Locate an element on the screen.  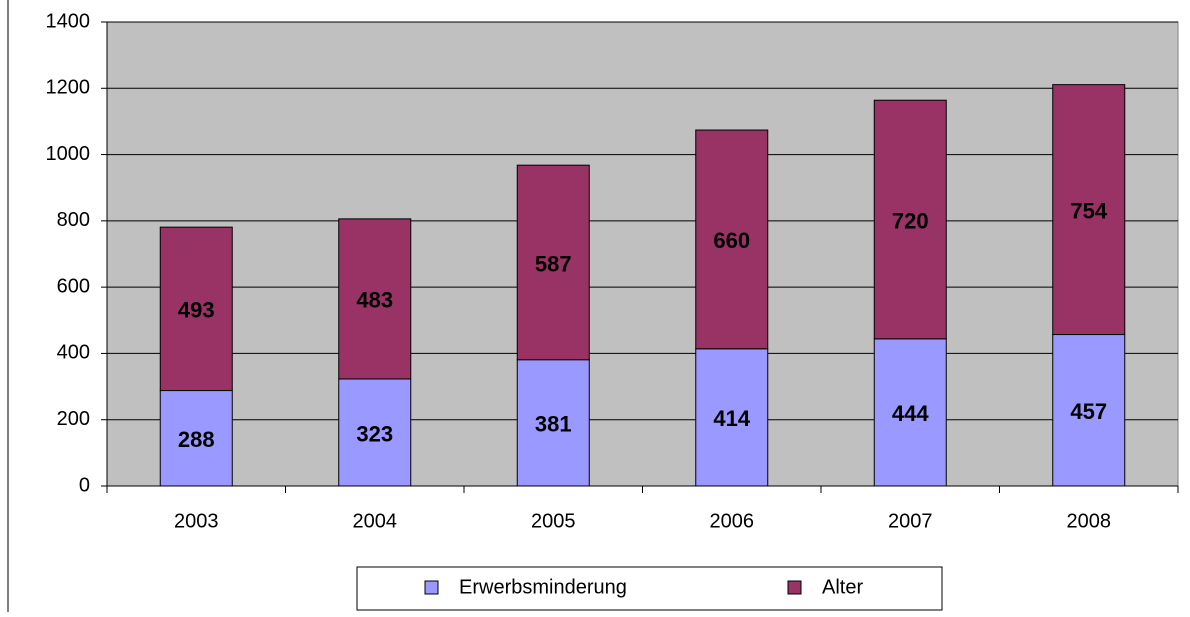
y-tick-label: 800 is located at coordinates (73, 220).